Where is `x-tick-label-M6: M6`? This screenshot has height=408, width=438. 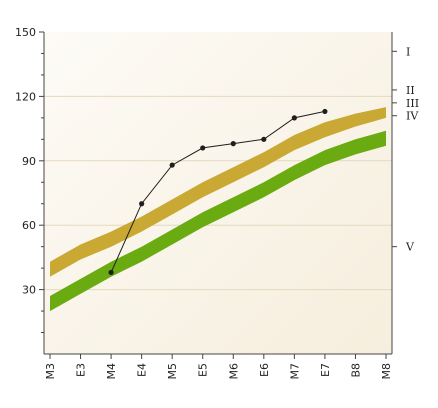 x-tick-label-M6: M6 is located at coordinates (233, 371).